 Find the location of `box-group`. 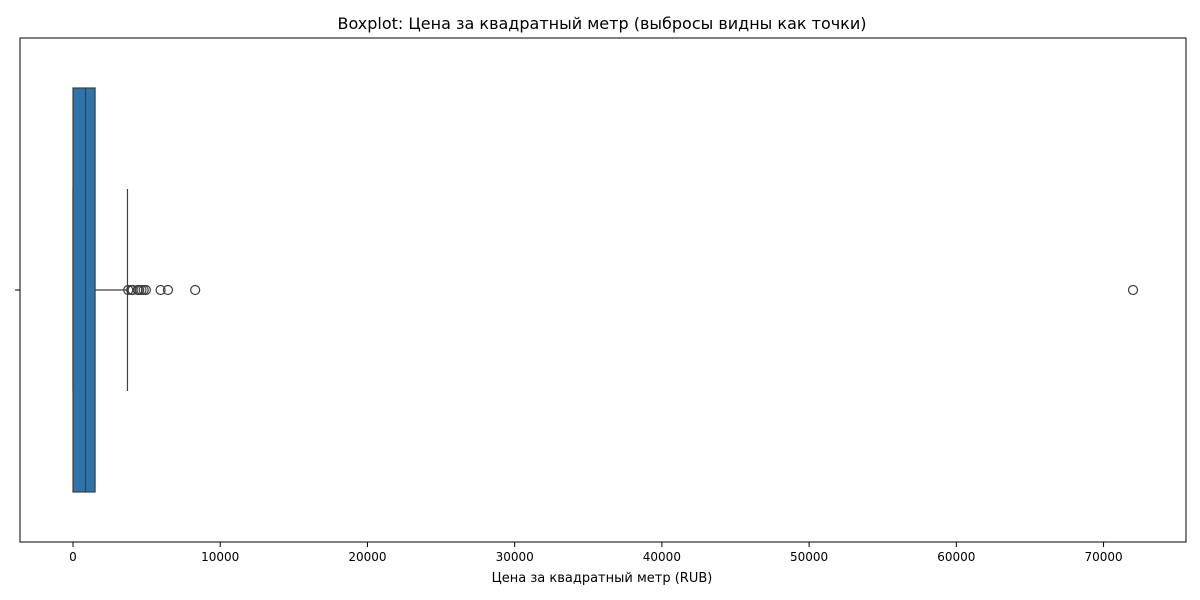

box-group is located at coordinates (100, 290).